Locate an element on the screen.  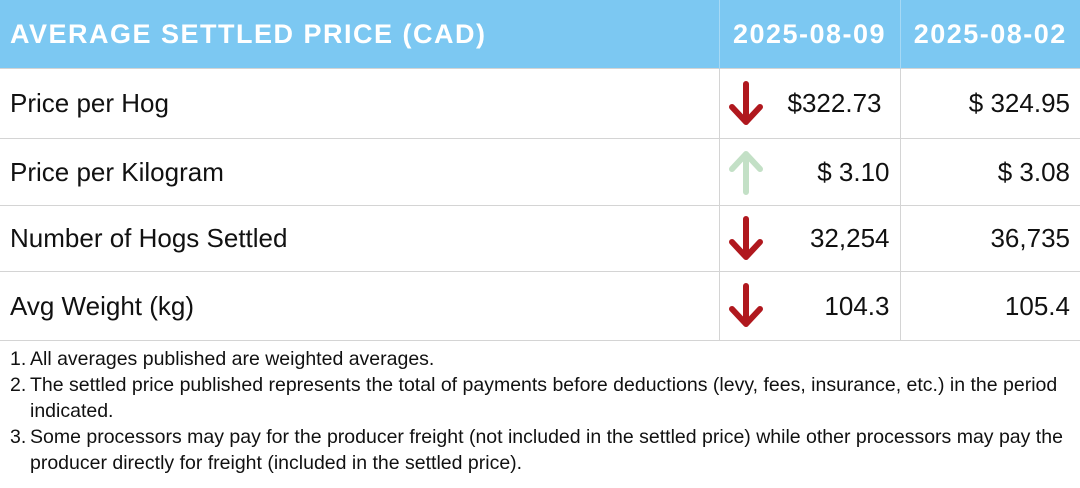
current-value: 104.3 is located at coordinates (857, 305).